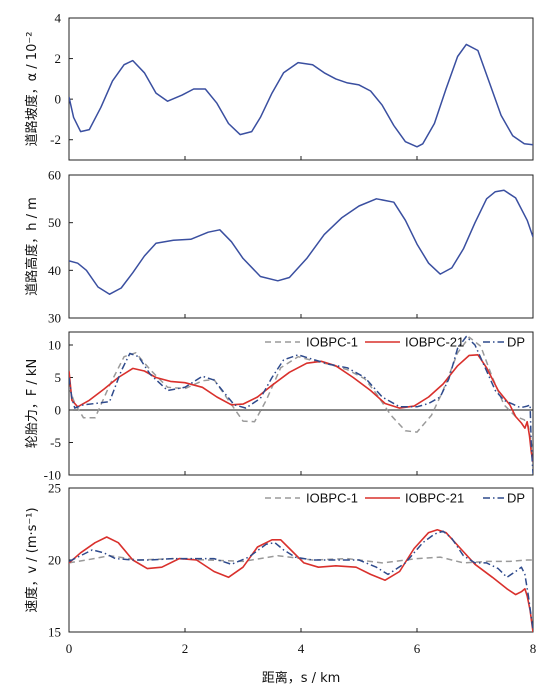  What do you see at coordinates (54, 345) in the screenshot?
I see `y-tick-label: 10` at bounding box center [54, 345].